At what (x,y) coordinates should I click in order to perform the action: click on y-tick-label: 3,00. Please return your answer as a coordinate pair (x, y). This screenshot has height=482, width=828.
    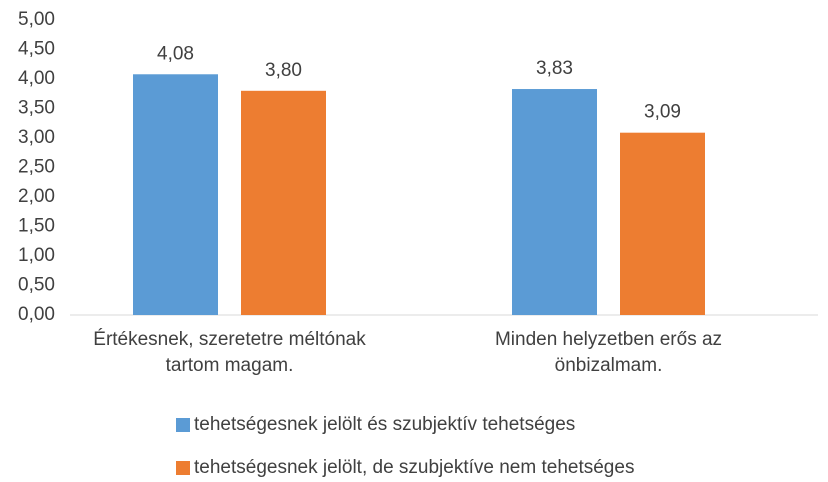
    Looking at the image, I should click on (36, 137).